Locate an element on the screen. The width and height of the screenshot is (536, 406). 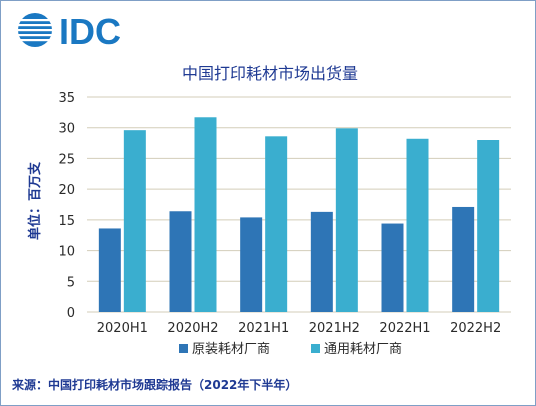
x-tick-label: 2022H1 is located at coordinates (404, 328).